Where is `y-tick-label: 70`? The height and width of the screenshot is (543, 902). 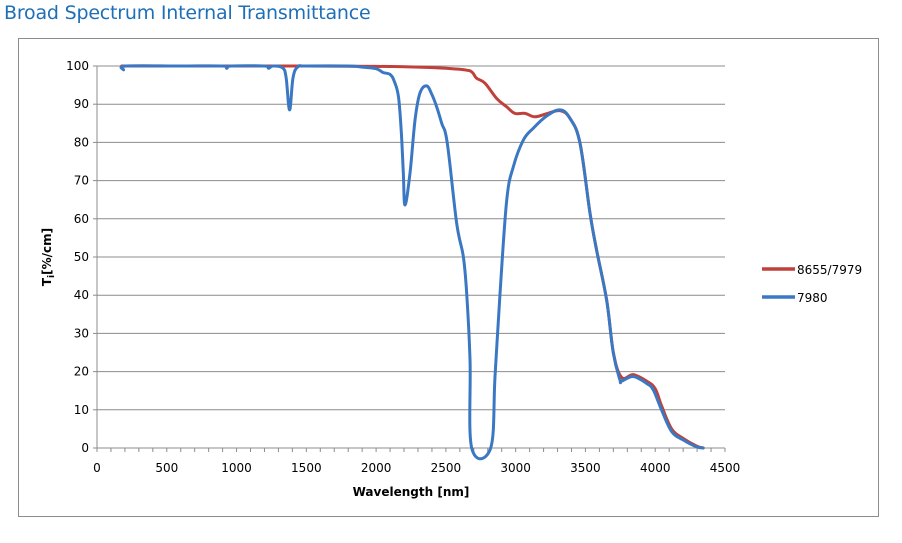 y-tick-label: 70 is located at coordinates (81, 181).